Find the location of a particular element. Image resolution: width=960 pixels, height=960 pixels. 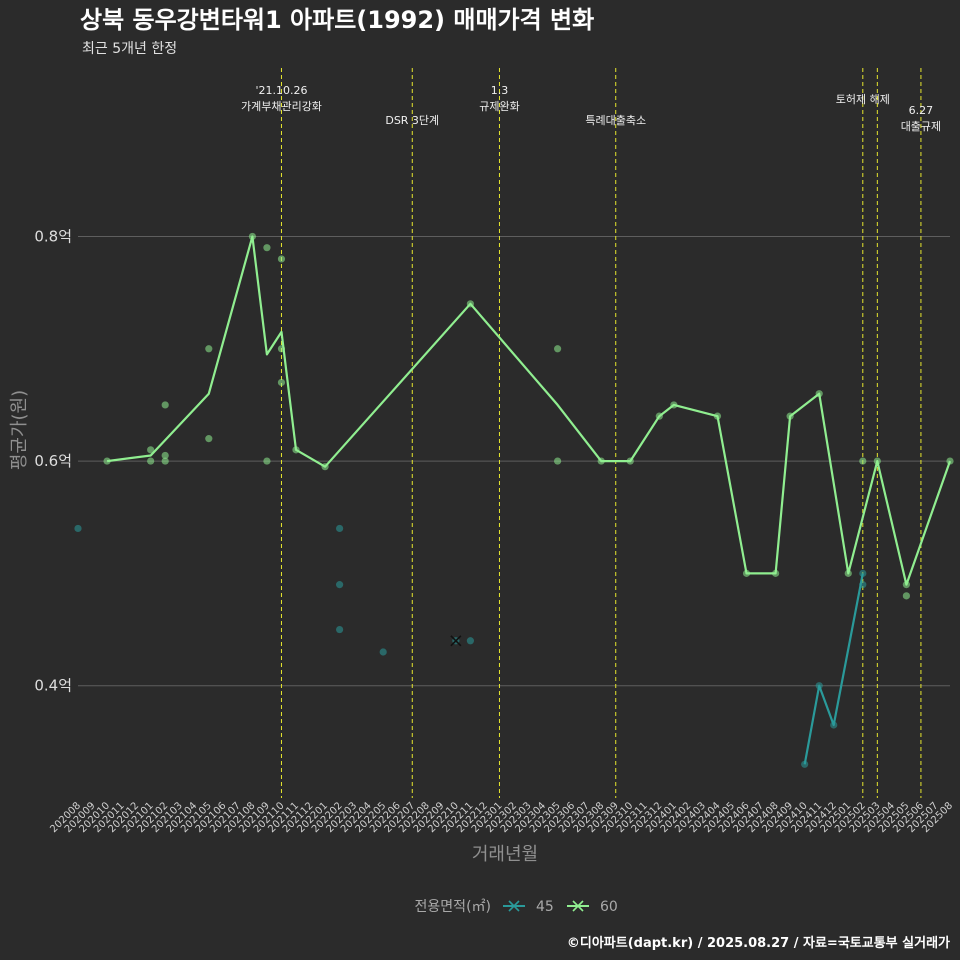

series-45-cross-marker is located at coordinates (456, 641).